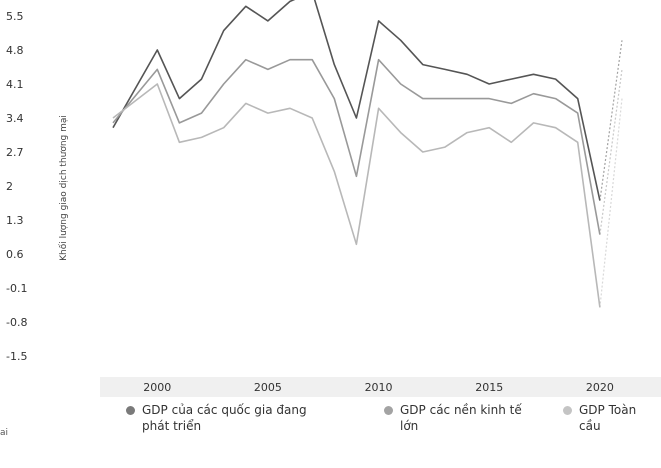 This screenshot has height=468, width=661. What do you see at coordinates (16, 356) in the screenshot?
I see `y-tick-label: -1.5` at bounding box center [16, 356].